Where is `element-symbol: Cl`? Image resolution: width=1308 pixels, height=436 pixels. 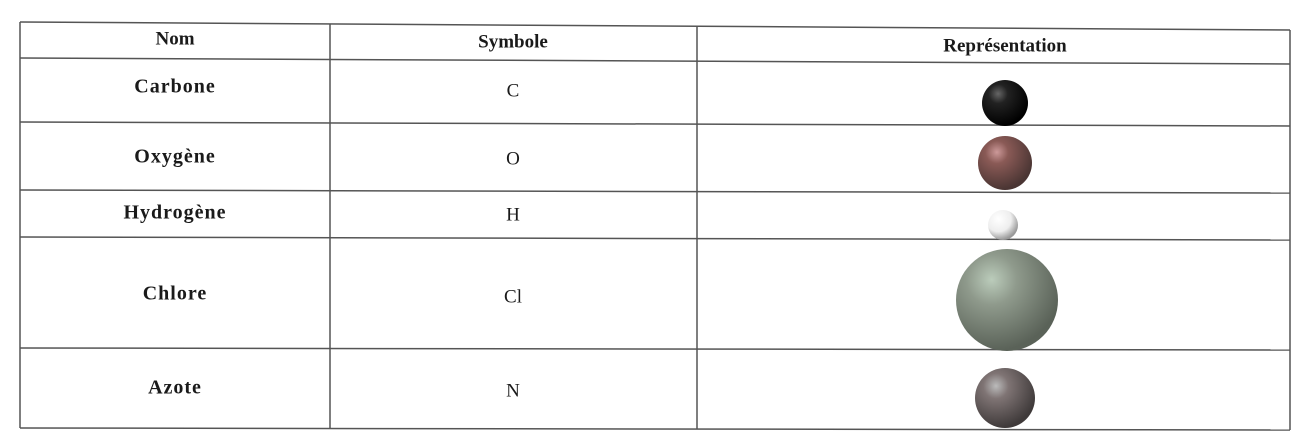 element-symbol: Cl is located at coordinates (513, 296).